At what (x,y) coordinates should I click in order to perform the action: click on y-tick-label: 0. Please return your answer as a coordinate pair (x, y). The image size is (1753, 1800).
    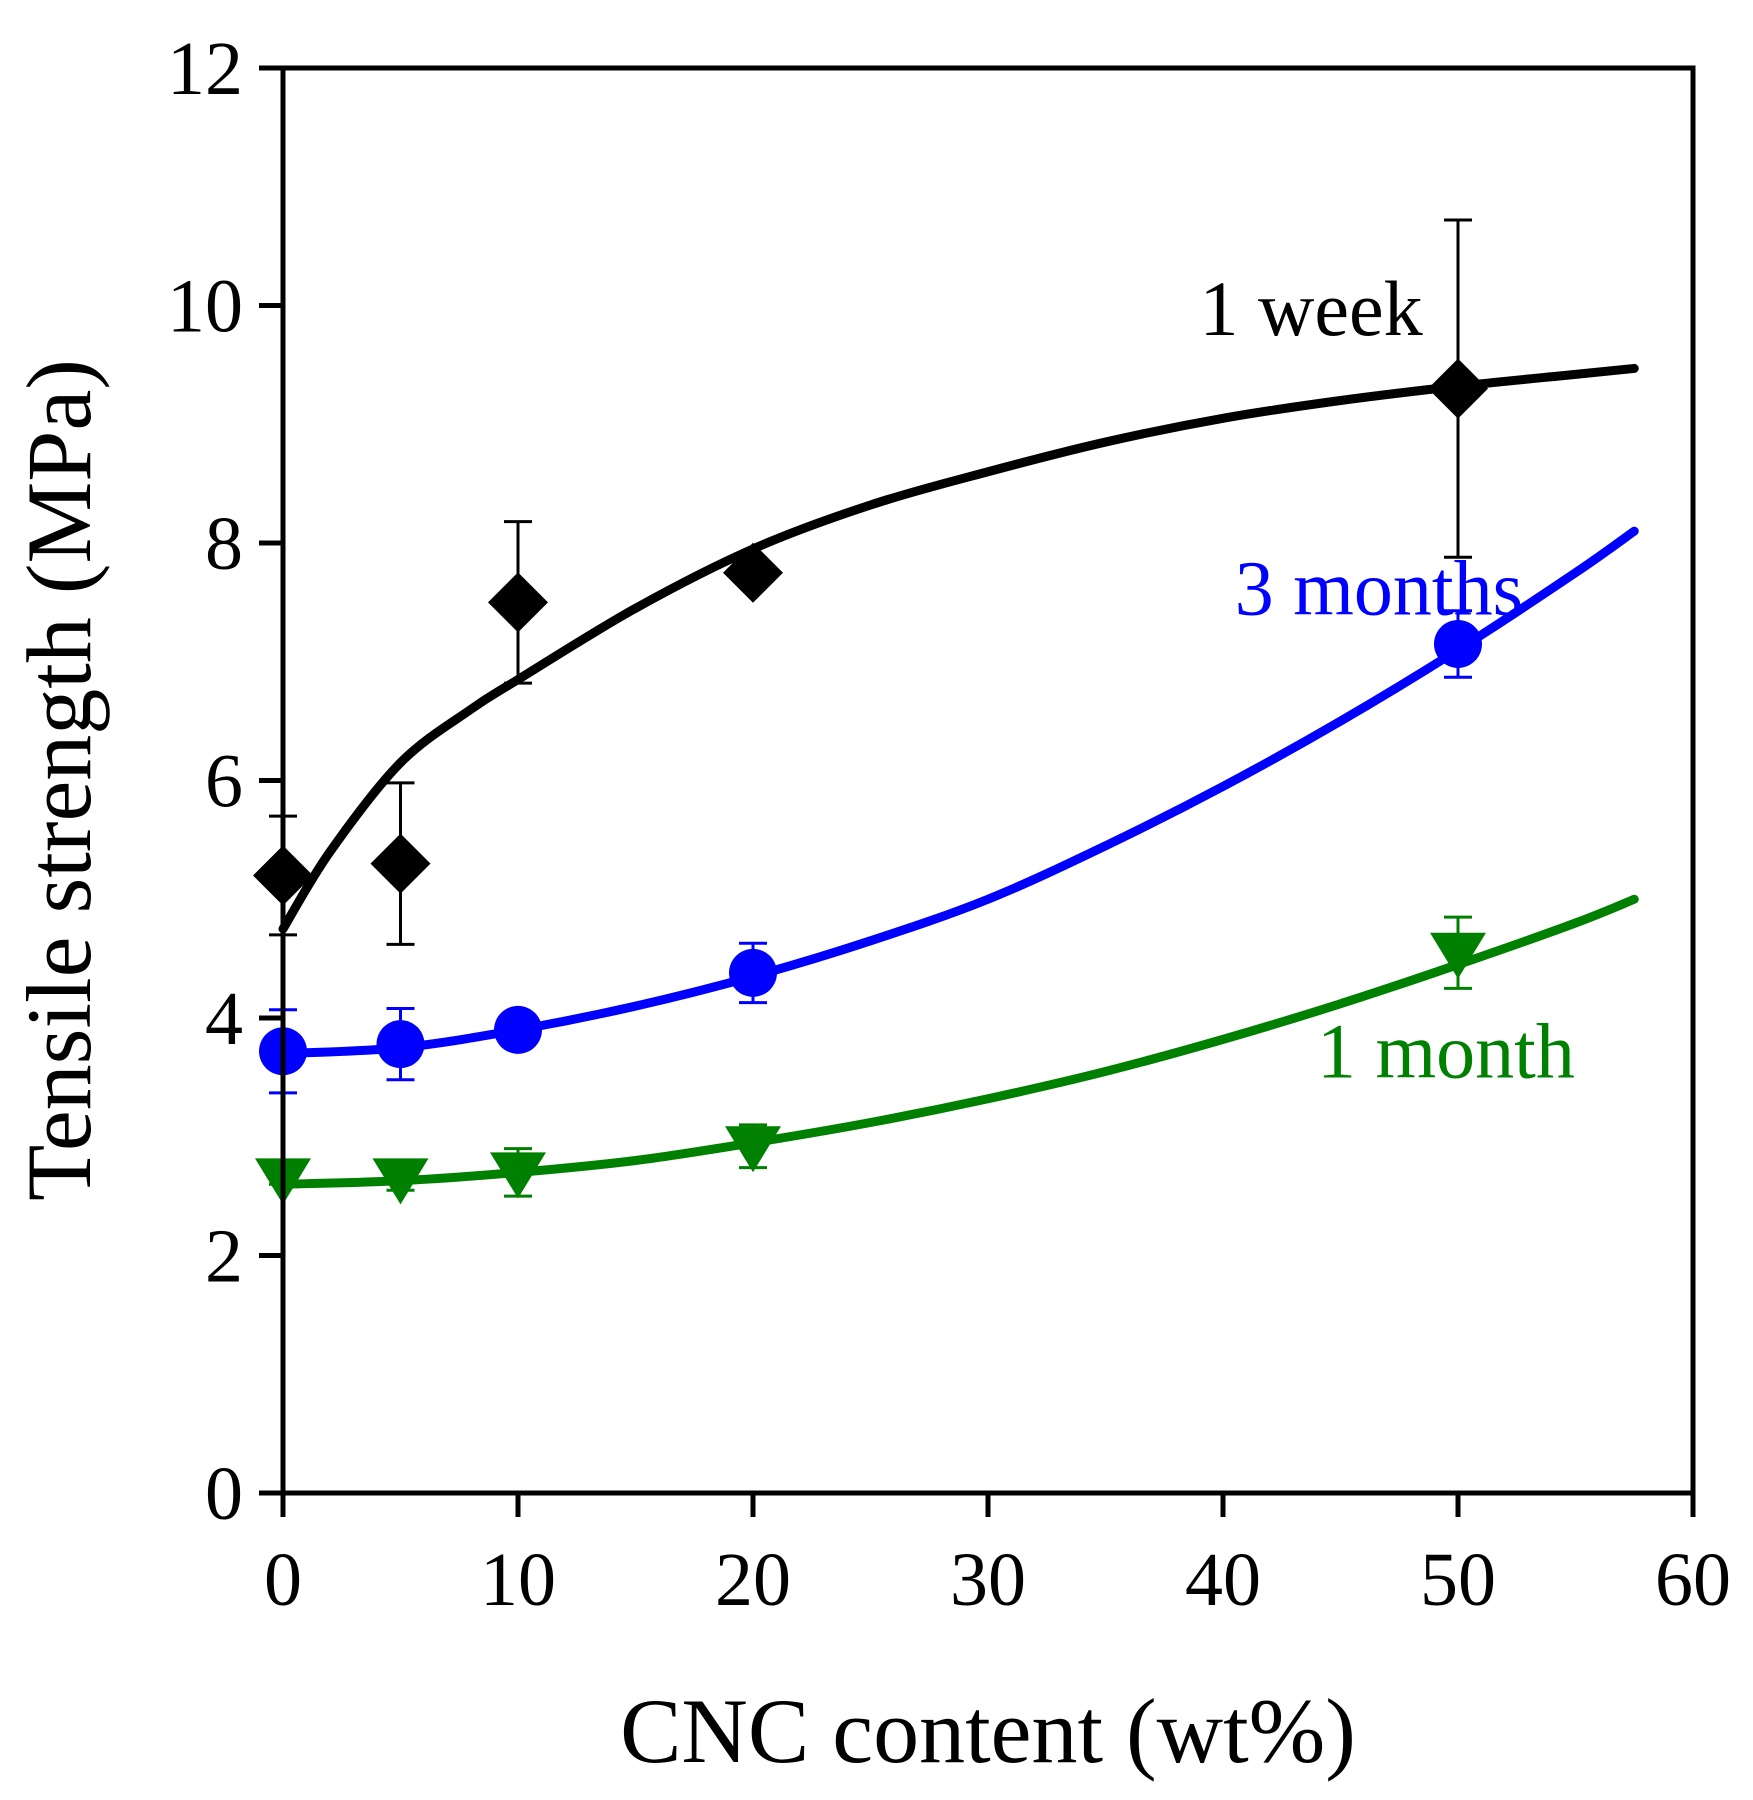
    Looking at the image, I should click on (224, 1494).